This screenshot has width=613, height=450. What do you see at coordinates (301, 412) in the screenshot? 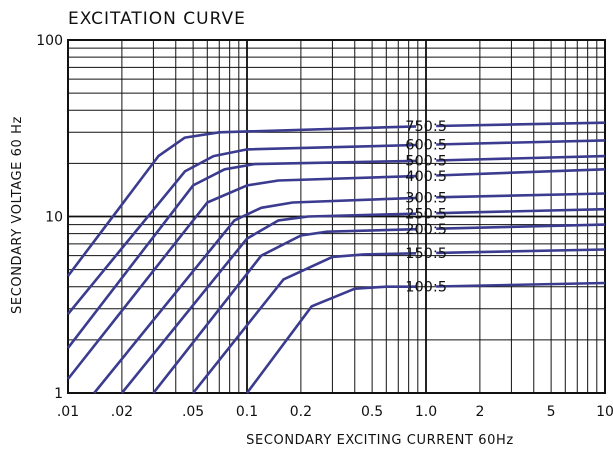
I see `x-tick-label: 0.2` at bounding box center [301, 412].